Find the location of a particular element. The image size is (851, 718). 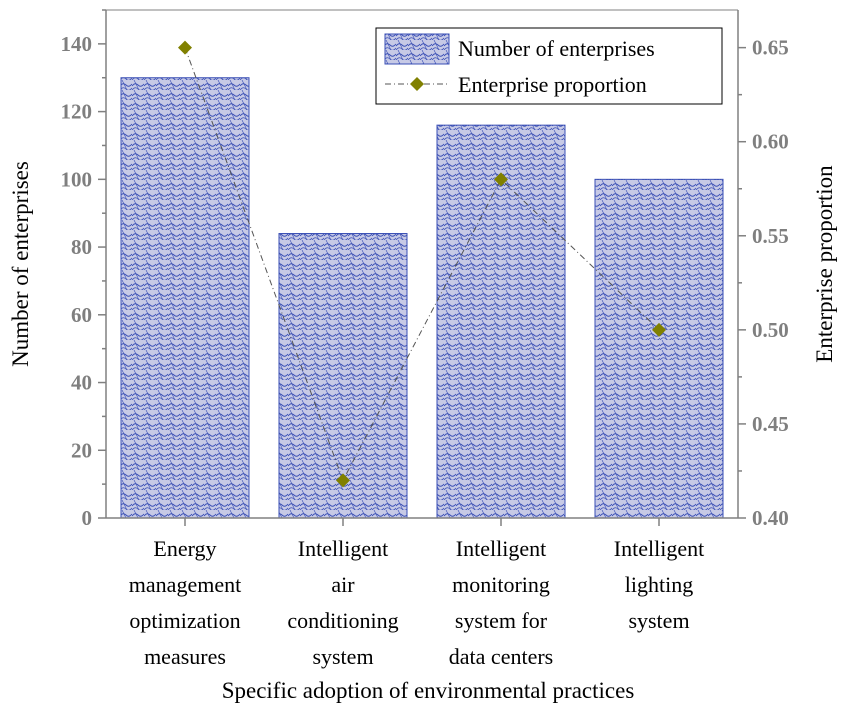

right-tick-label: 0.65 is located at coordinates (770, 48).